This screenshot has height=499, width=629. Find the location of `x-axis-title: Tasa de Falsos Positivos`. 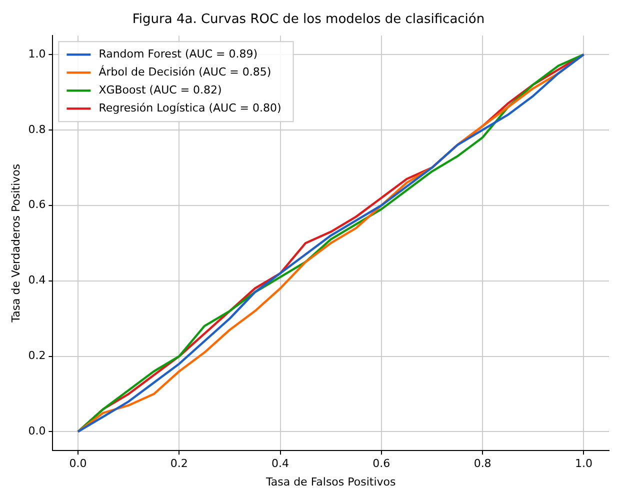

x-axis-title: Tasa de Falsos Positivos is located at coordinates (330, 481).